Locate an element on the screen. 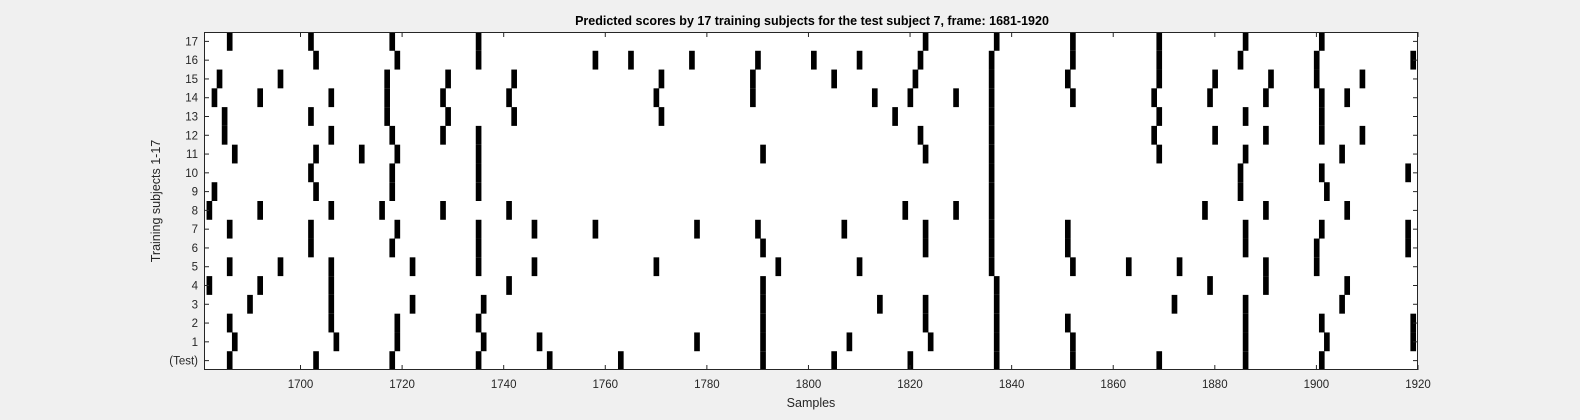  y-axis-label: Training subjects 1-17 is located at coordinates (156, 201).